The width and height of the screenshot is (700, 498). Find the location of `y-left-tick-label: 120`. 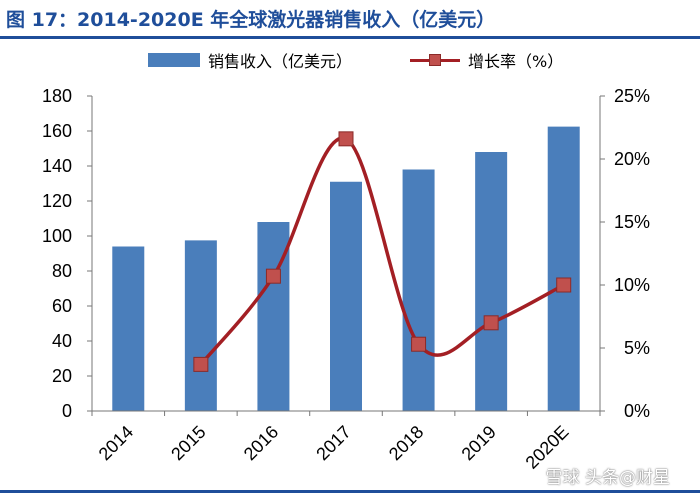

y-left-tick-label: 120 is located at coordinates (57, 201).